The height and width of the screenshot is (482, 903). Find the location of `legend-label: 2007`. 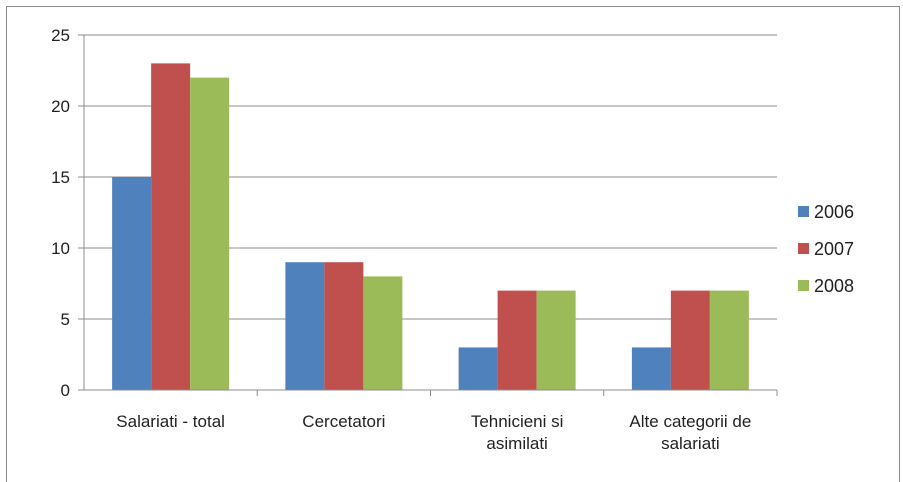

legend-label: 2007 is located at coordinates (834, 249).